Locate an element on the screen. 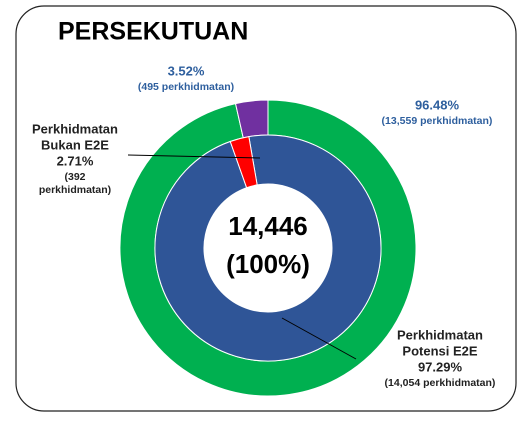  center-label: (100%) is located at coordinates (268, 264).